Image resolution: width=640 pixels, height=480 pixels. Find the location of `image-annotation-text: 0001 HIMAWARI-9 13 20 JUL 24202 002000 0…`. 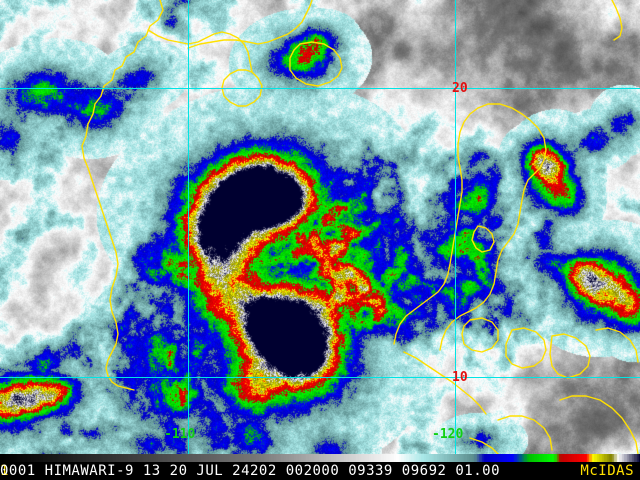

image-annotation-text: 0001 HIMAWARI-9 13 20 JUL 24202 002000 0… is located at coordinates (250, 471).